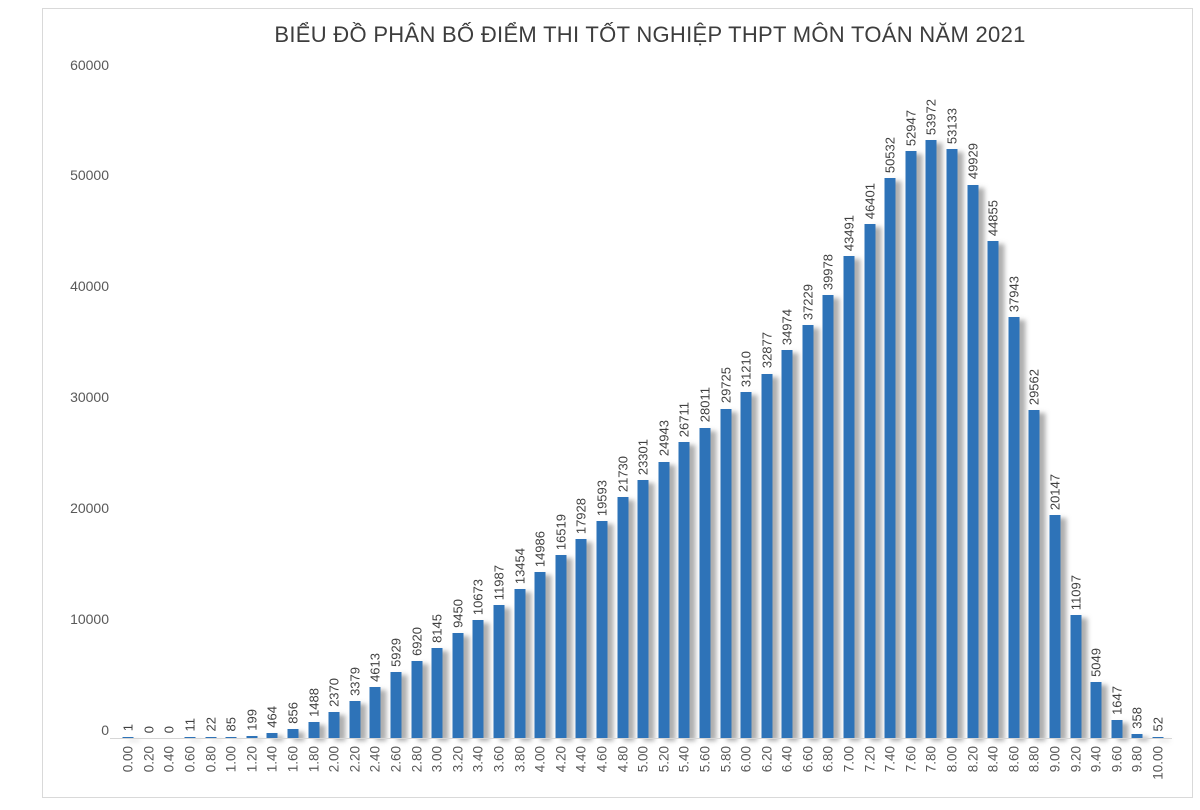 The height and width of the screenshot is (810, 1200). What do you see at coordinates (1096, 663) in the screenshot?
I see `bar-value-label: 5049` at bounding box center [1096, 663].